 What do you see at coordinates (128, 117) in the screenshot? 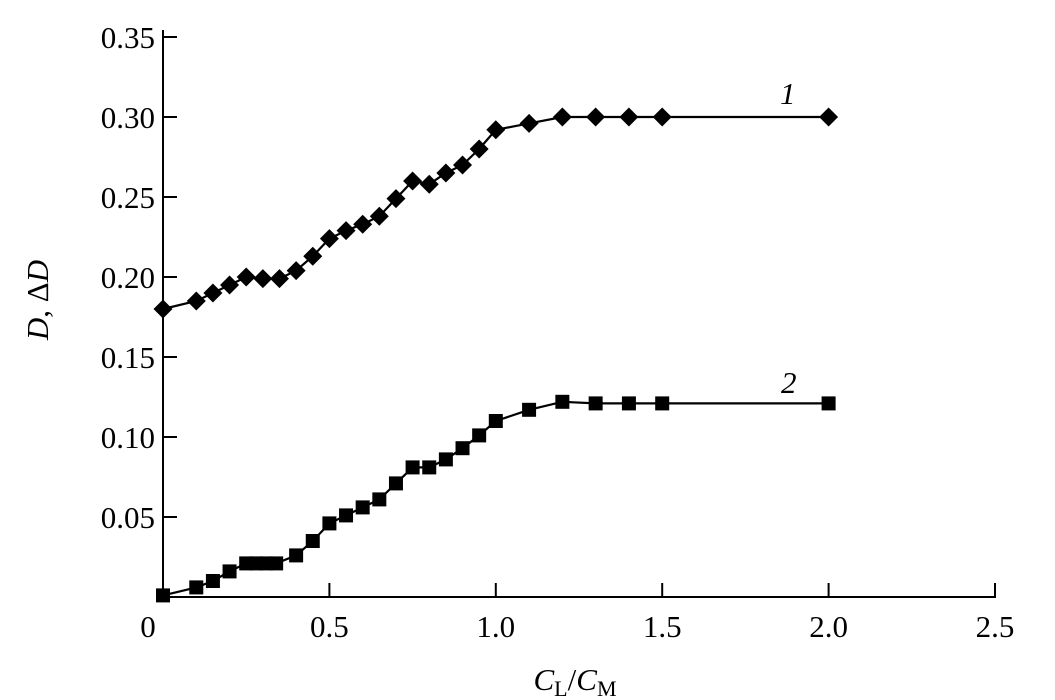
I see `y-tick-label: 0.30` at bounding box center [128, 117].